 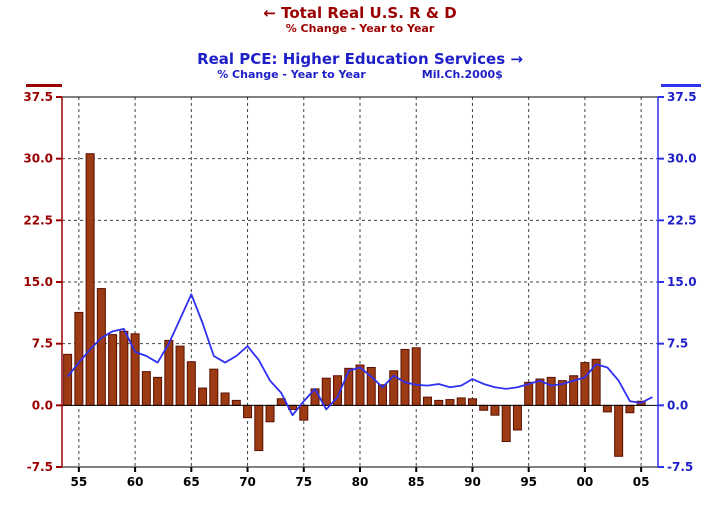 What do you see at coordinates (44, 85) in the screenshot?
I see `rd-axis-marker-line` at bounding box center [44, 85].